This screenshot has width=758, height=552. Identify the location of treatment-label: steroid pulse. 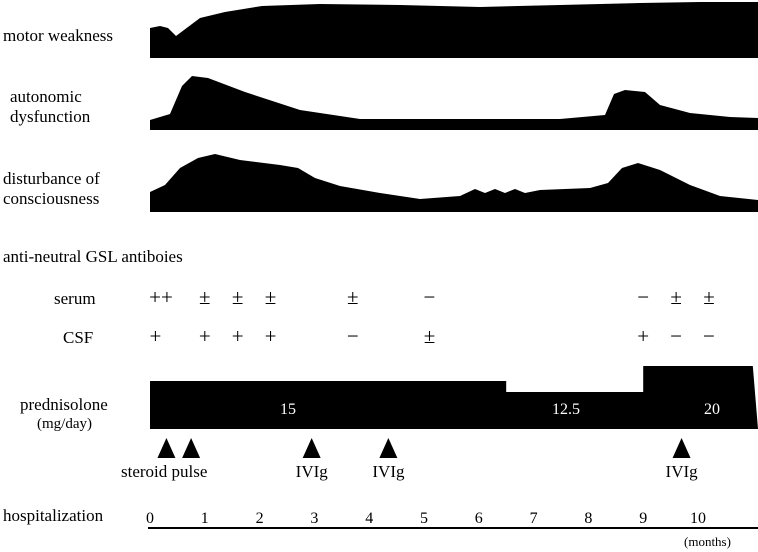
(164, 471).